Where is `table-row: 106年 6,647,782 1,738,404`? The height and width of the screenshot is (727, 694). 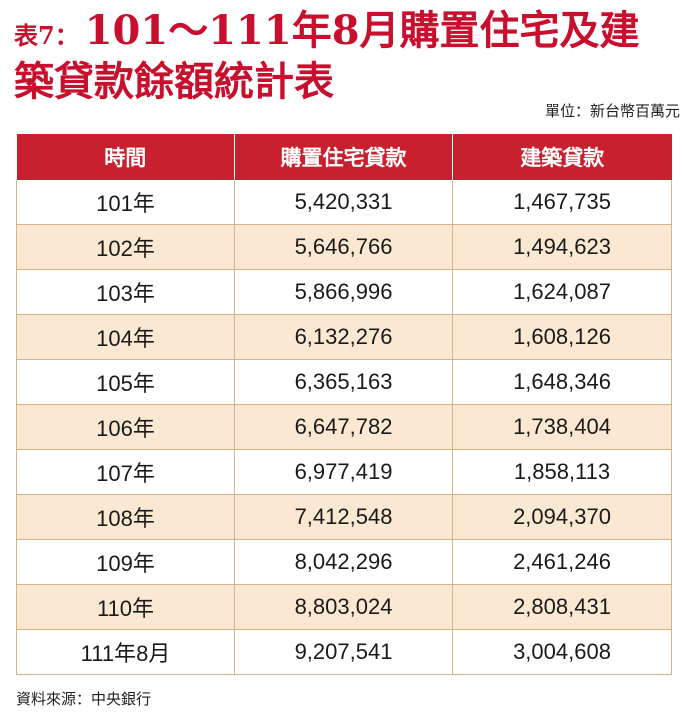
table-row: 106年 6,647,782 1,738,404 is located at coordinates (344, 427).